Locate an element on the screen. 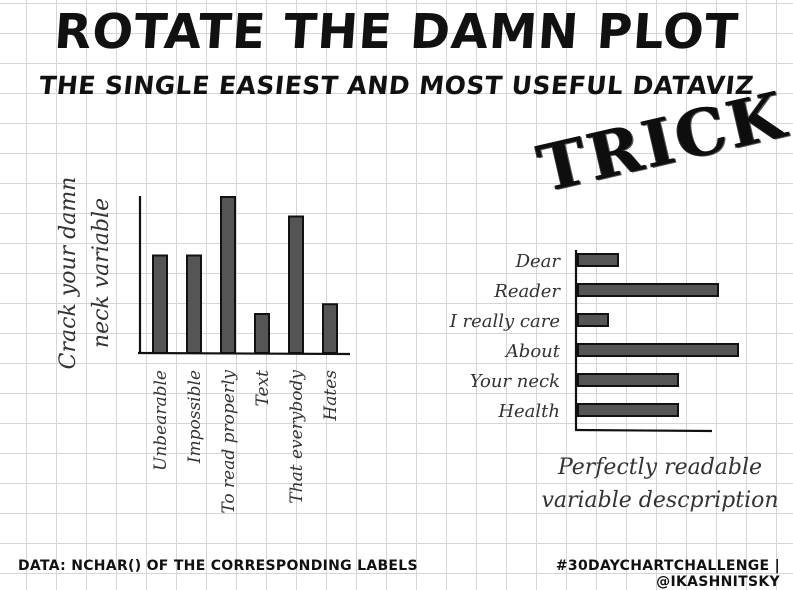 Image resolution: width=793 pixels, height=590 pixels. v-chart-category-label: Hates is located at coordinates (331, 396).